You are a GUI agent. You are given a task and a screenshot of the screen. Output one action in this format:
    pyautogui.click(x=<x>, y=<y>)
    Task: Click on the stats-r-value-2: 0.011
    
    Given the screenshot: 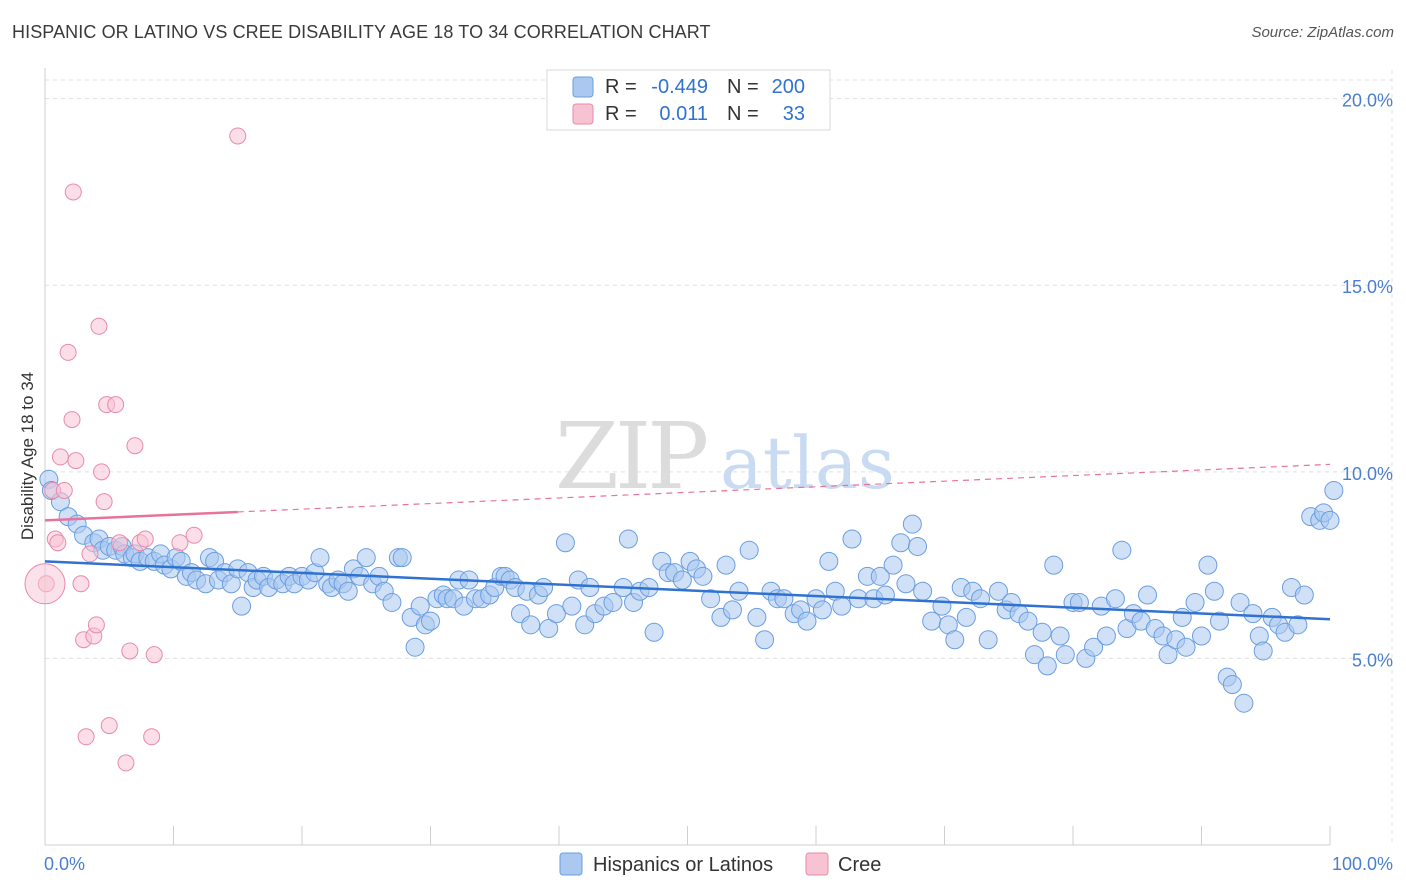 What is the action you would take?
    pyautogui.click(x=683, y=114)
    